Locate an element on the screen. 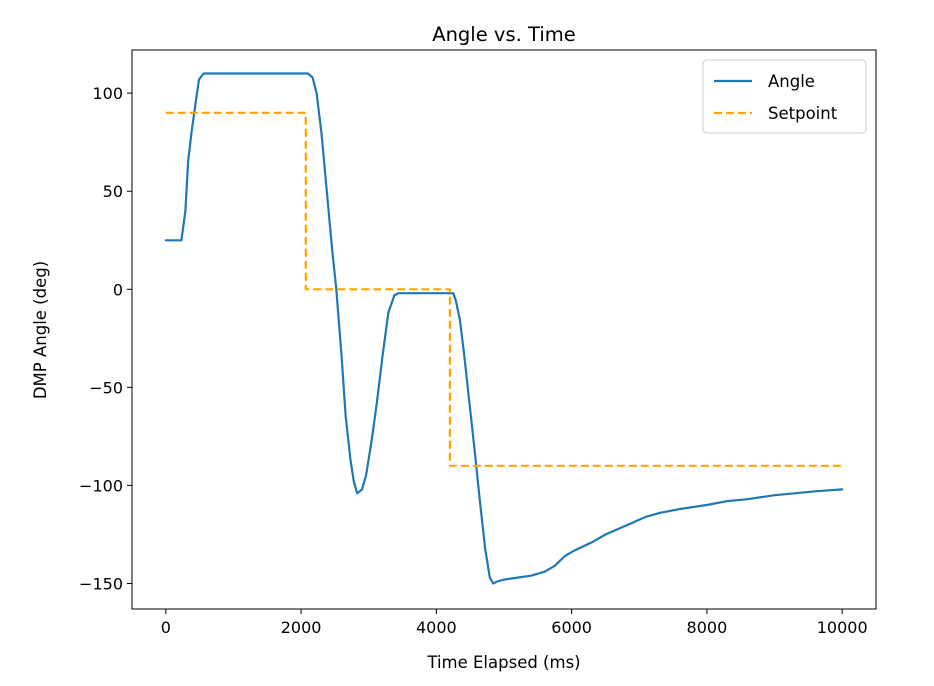  legend-box is located at coordinates (784, 96).